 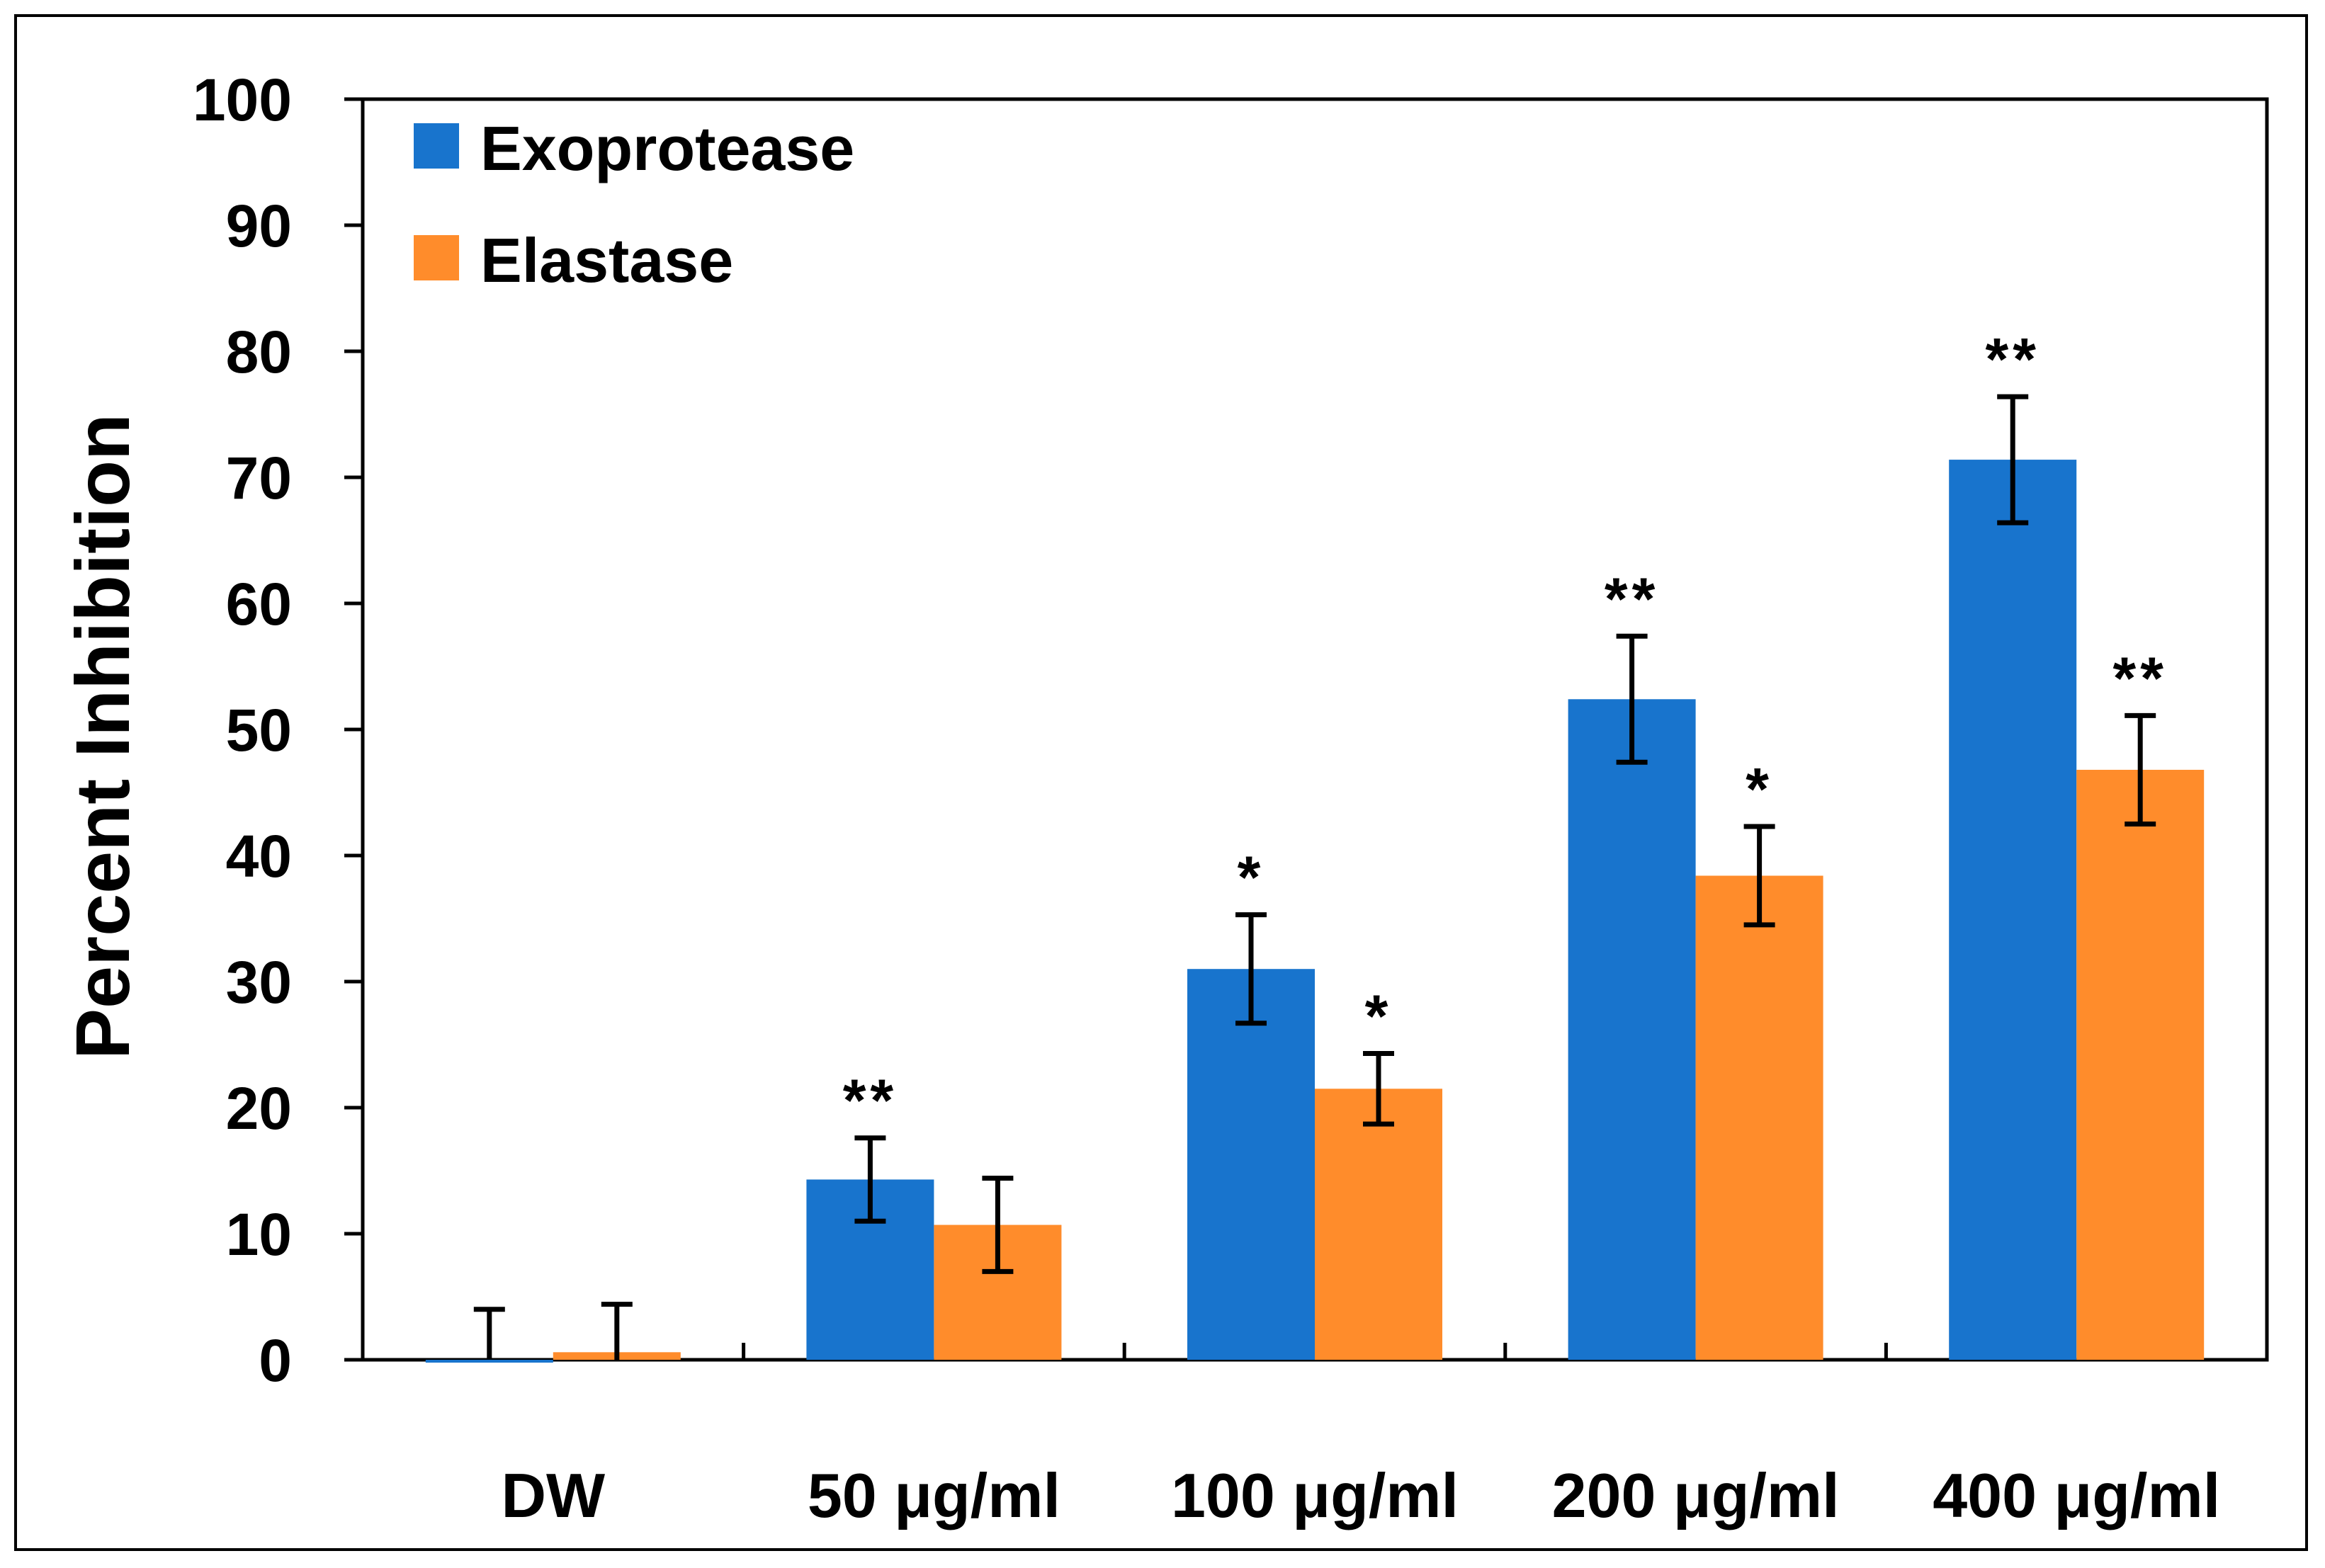 I want to click on y-tick-label: 0, so click(x=275, y=1360).